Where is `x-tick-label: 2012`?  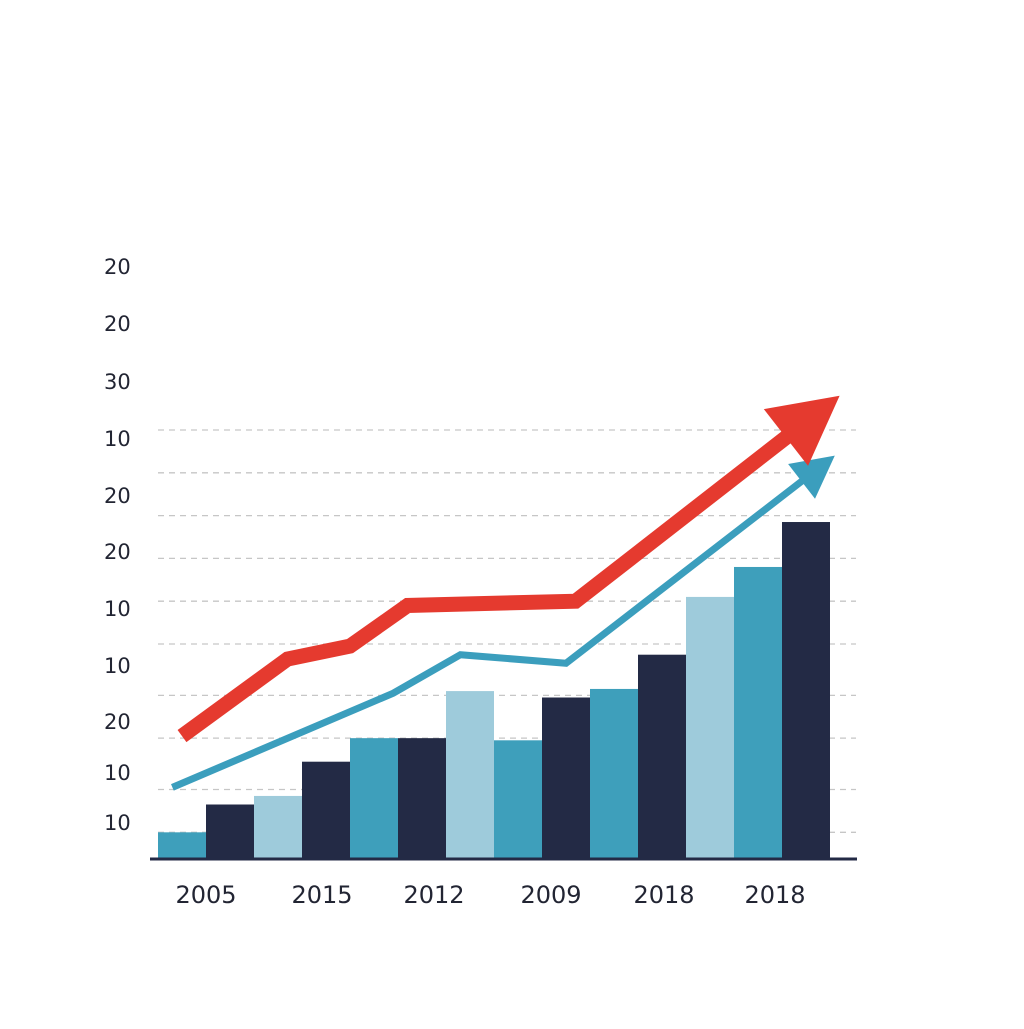 x-tick-label: 2012 is located at coordinates (433, 895).